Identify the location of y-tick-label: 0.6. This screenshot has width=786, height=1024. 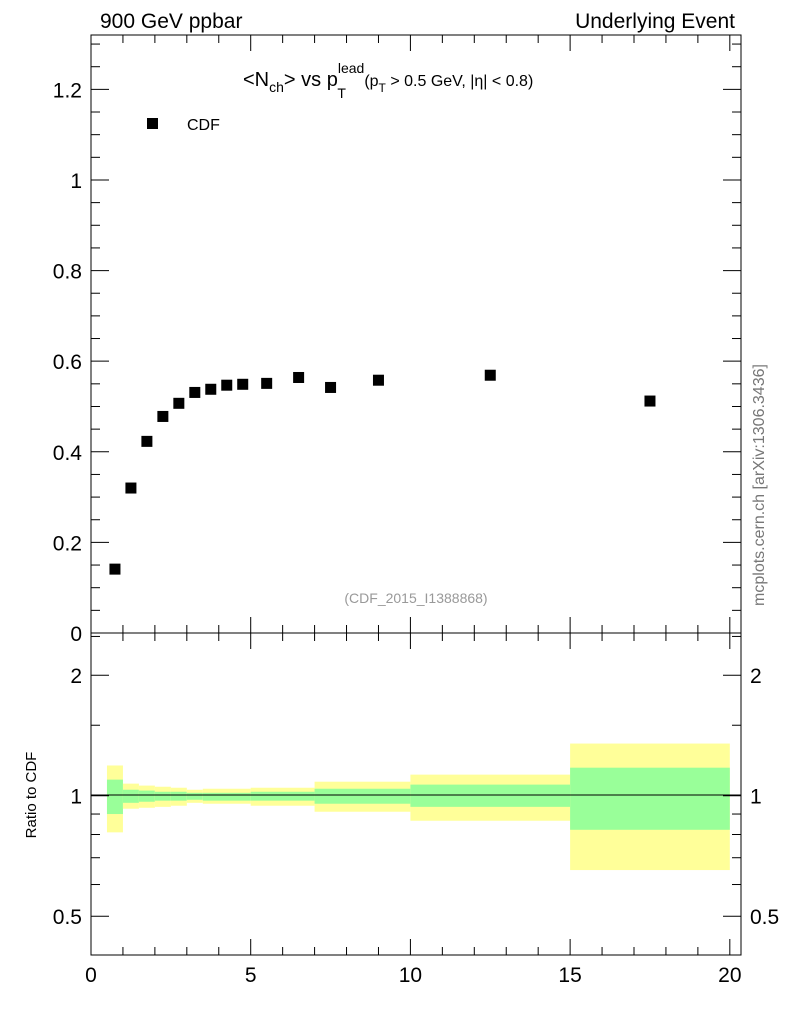
(67, 362).